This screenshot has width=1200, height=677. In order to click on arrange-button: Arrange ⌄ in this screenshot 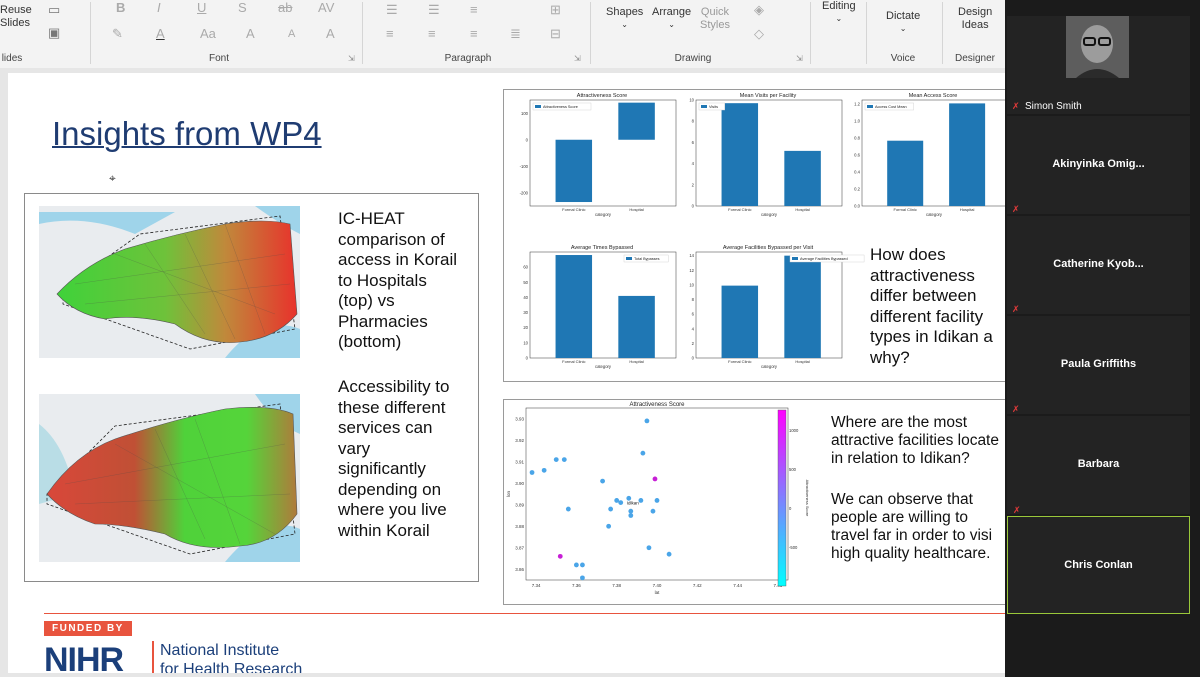, I will do `click(671, 18)`.